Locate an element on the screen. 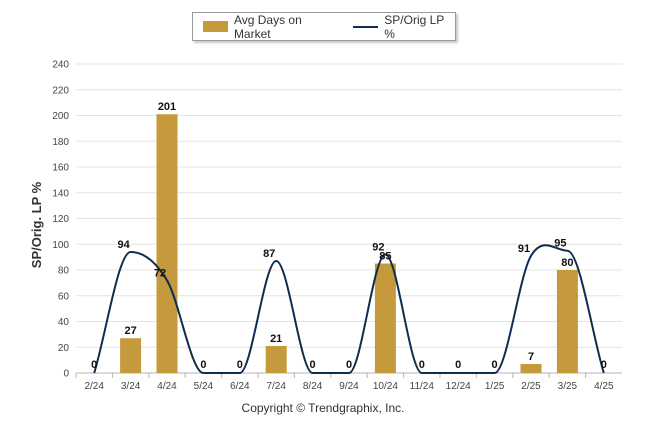 This screenshot has width=646, height=434. legend: Avg Days on Market SP/Orig LP % is located at coordinates (324, 26).